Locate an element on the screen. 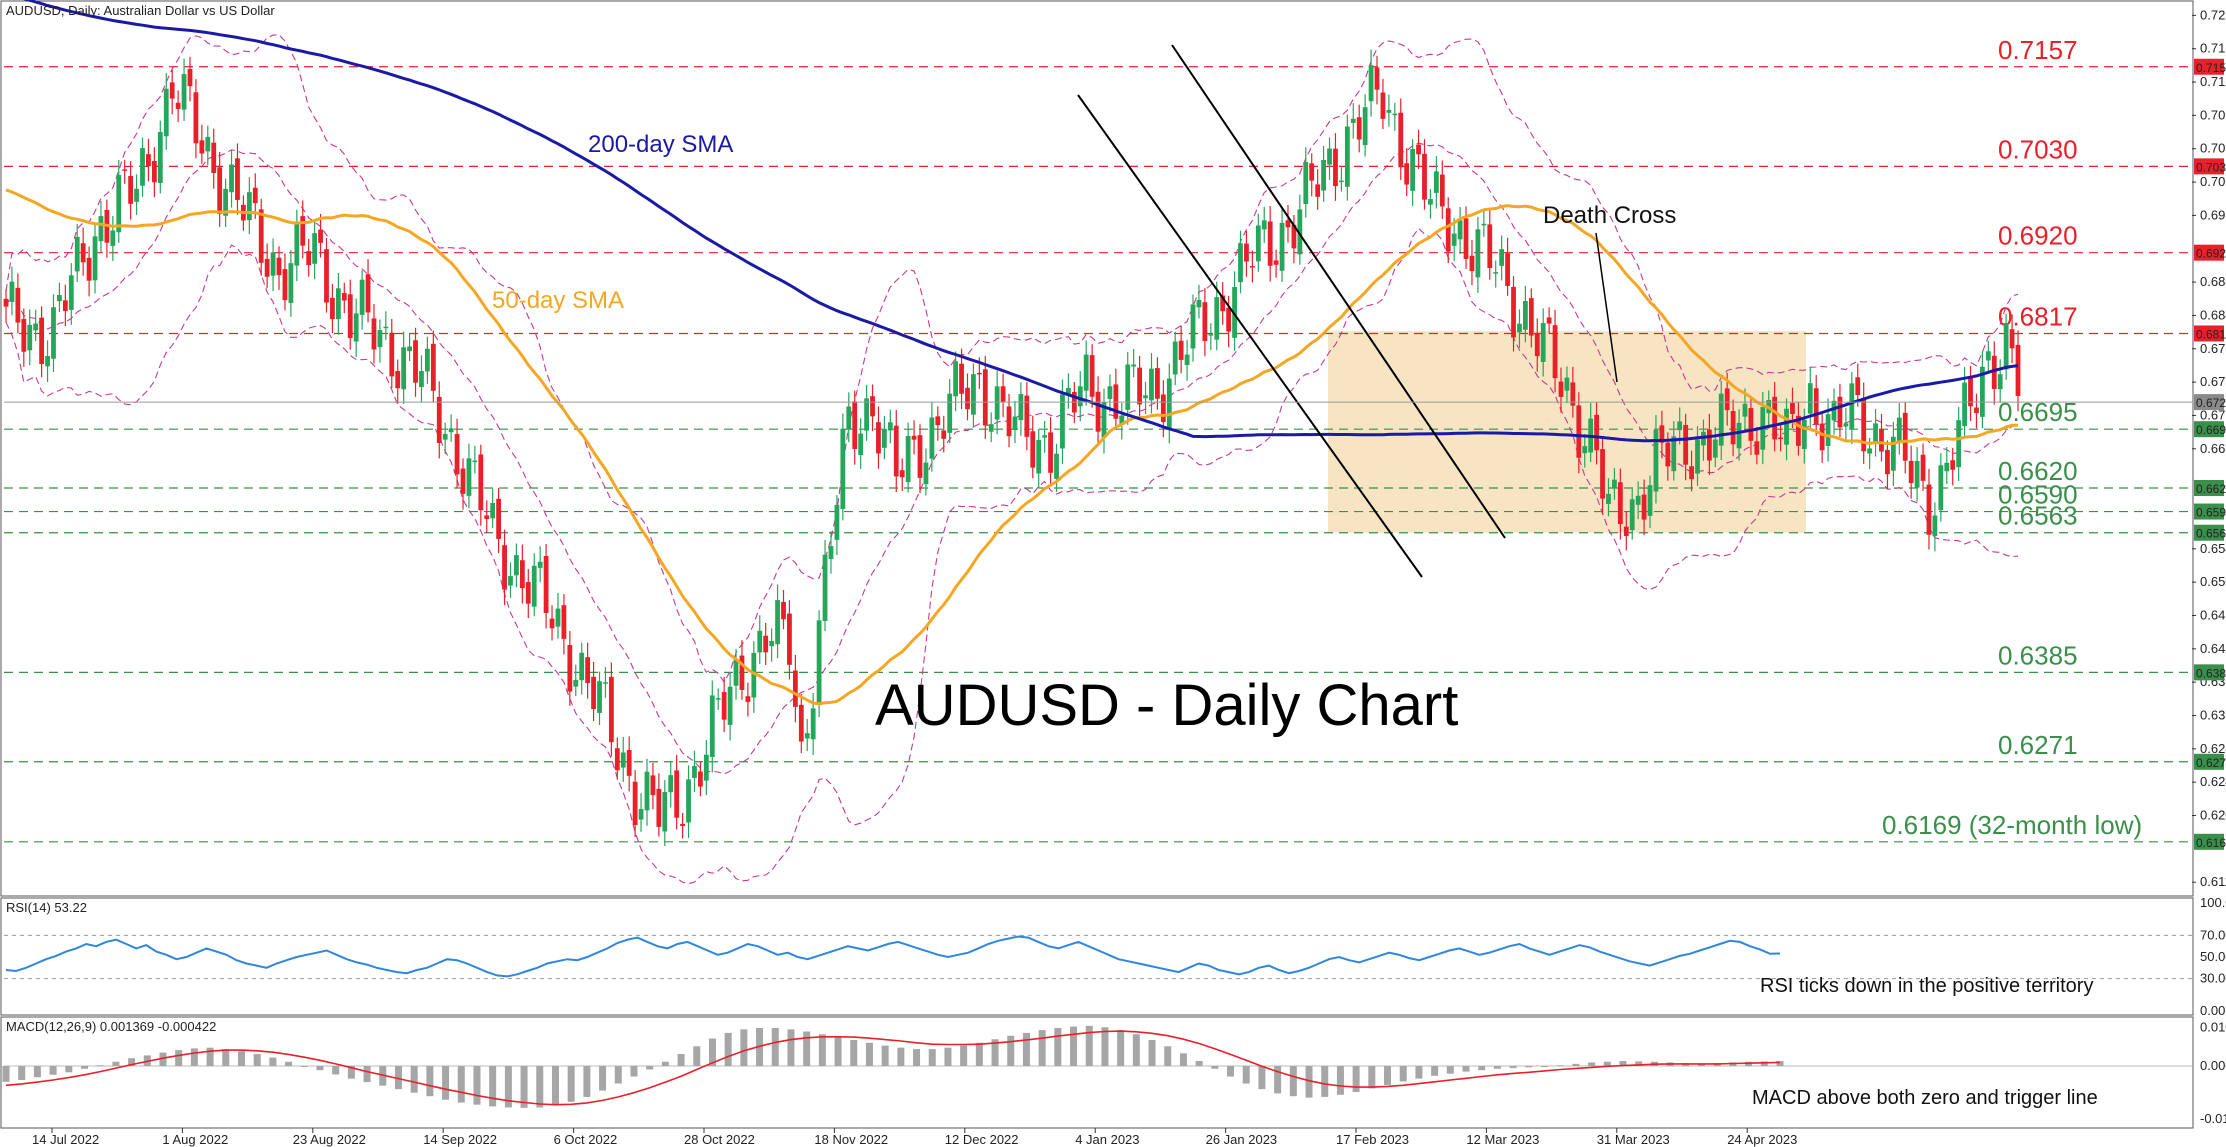 The image size is (2226, 1147). level-label: 0.6620 is located at coordinates (2038, 471).